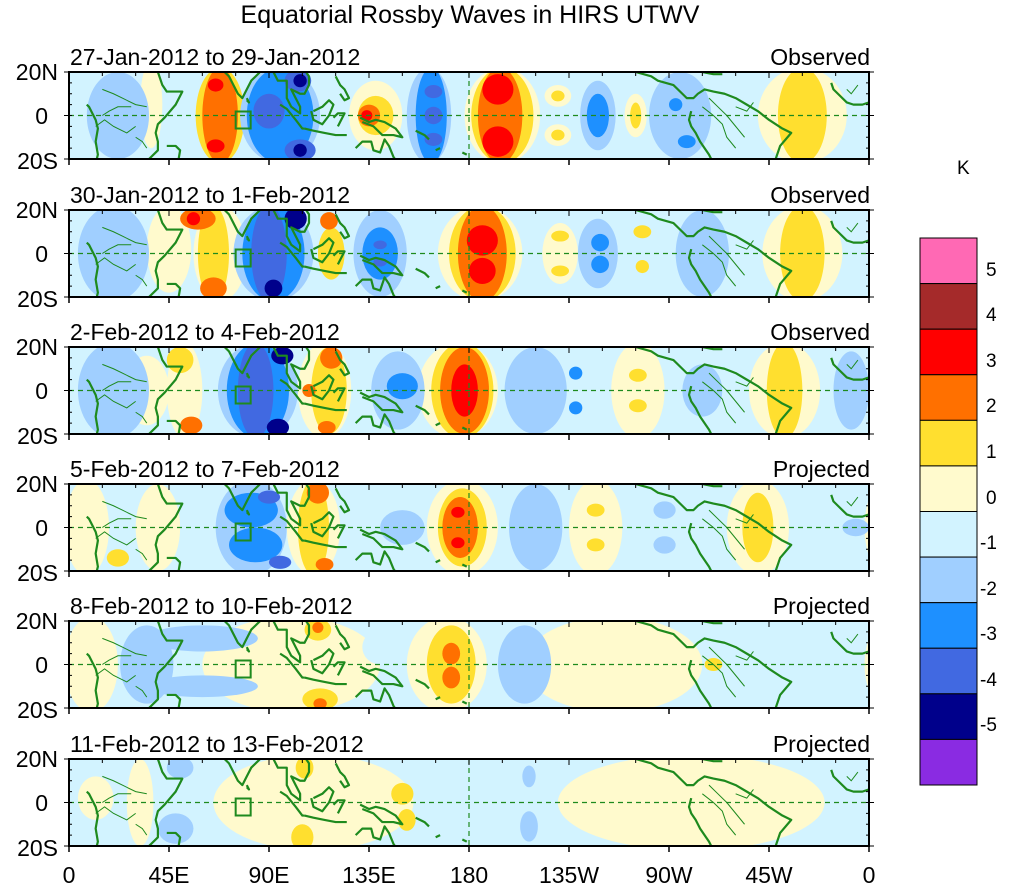 This screenshot has height=890, width=1015. I want to click on colorbar, so click(948, 511).